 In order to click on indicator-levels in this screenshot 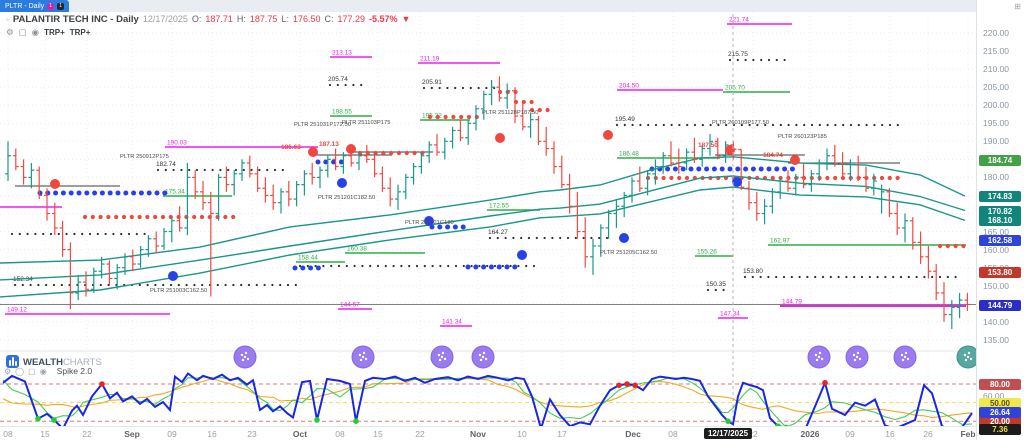, I will do `click(488, 402)`.